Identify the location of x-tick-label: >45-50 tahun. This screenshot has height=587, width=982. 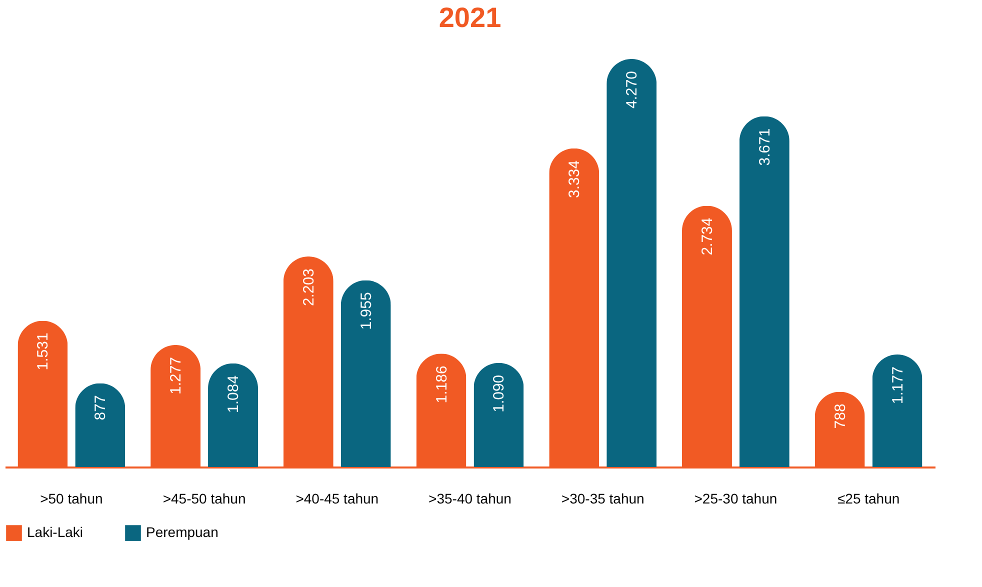
(204, 498).